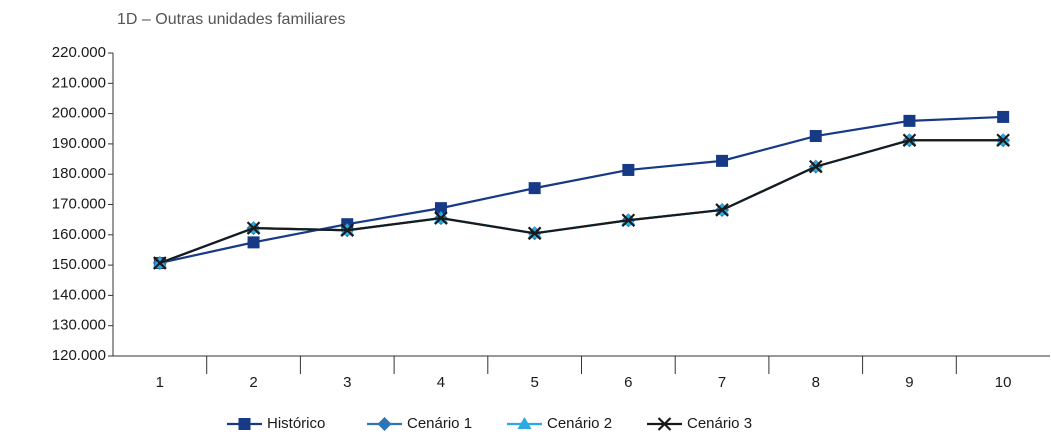  Describe the element at coordinates (296, 423) in the screenshot. I see `legend-label: Histórico` at that location.